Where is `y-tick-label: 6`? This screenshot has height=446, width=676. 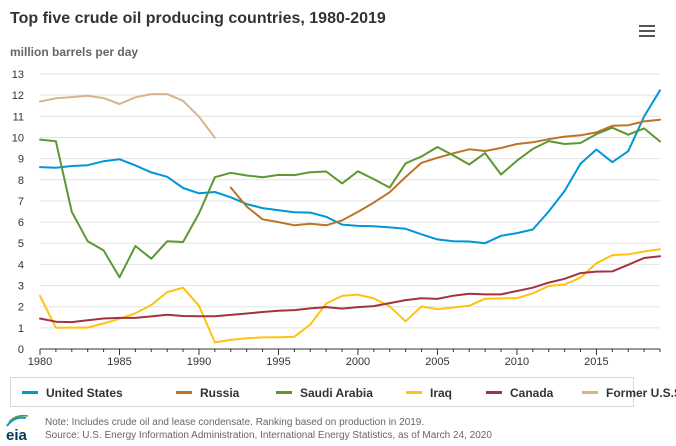
y-tick-label: 6 is located at coordinates (21, 223).